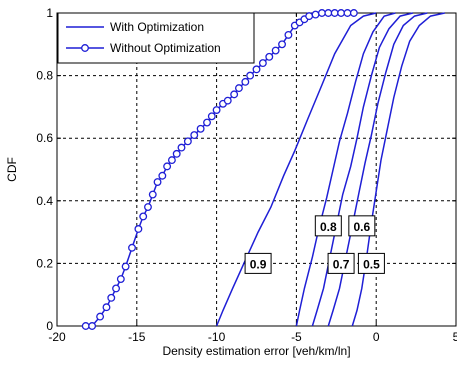 The height and width of the screenshot is (365, 457). I want to click on annotation-0.5: 0.5, so click(371, 263).